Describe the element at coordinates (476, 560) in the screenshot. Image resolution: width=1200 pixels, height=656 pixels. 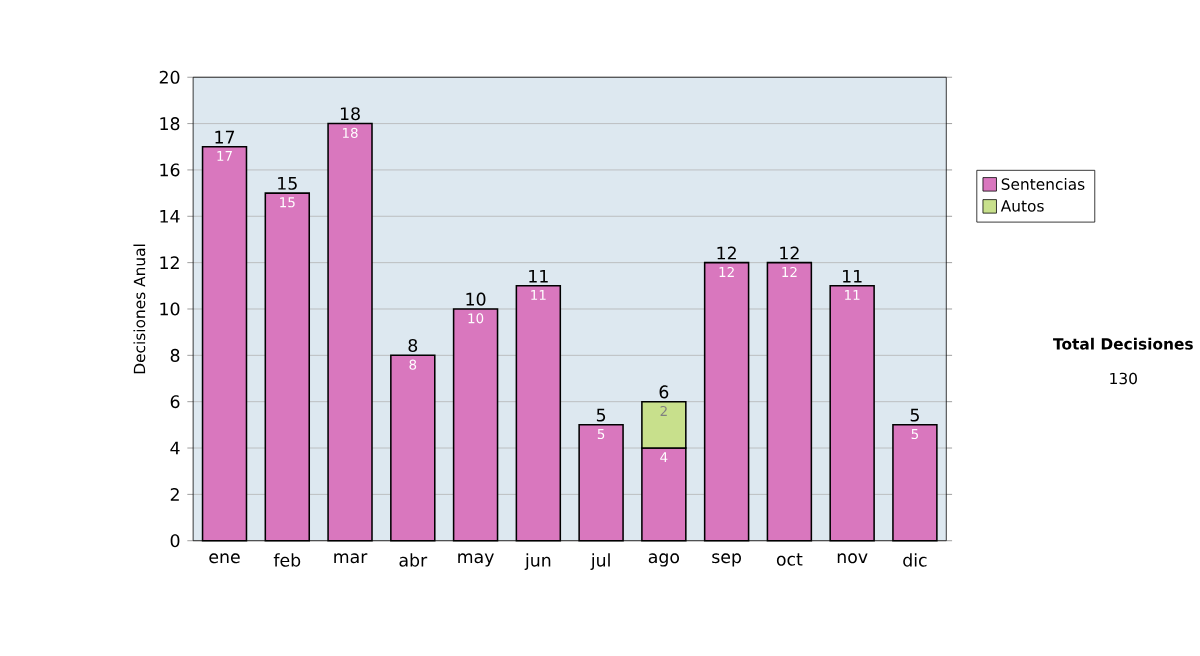
I see `x-tick-label: may` at that location.